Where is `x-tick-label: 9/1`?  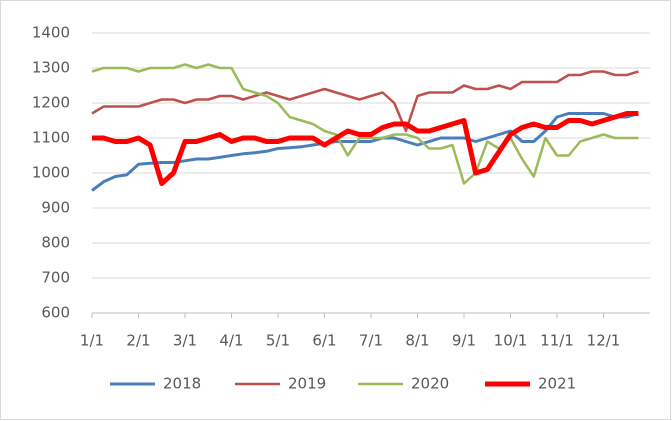
x-tick-label: 9/1 is located at coordinates (464, 341).